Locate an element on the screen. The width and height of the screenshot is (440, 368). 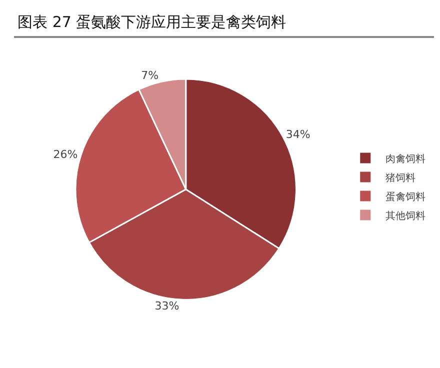
legend-label: 其他饲料 is located at coordinates (405, 216).